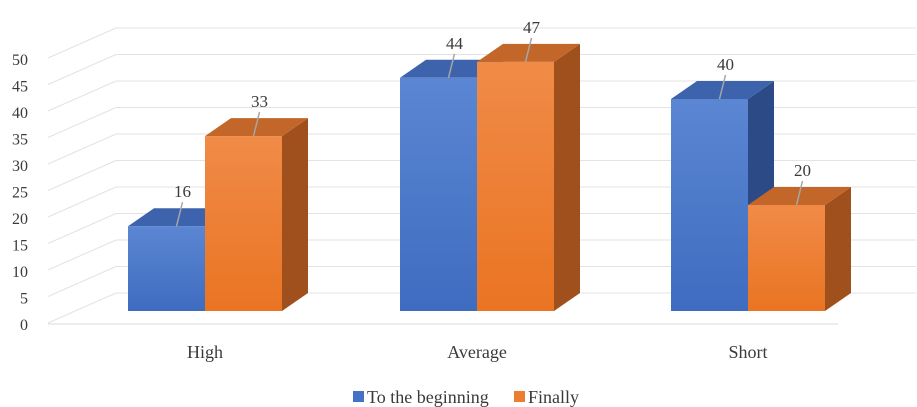 The image size is (917, 407). What do you see at coordinates (455, 56) in the screenshot?
I see `data-label: 44` at bounding box center [455, 56].